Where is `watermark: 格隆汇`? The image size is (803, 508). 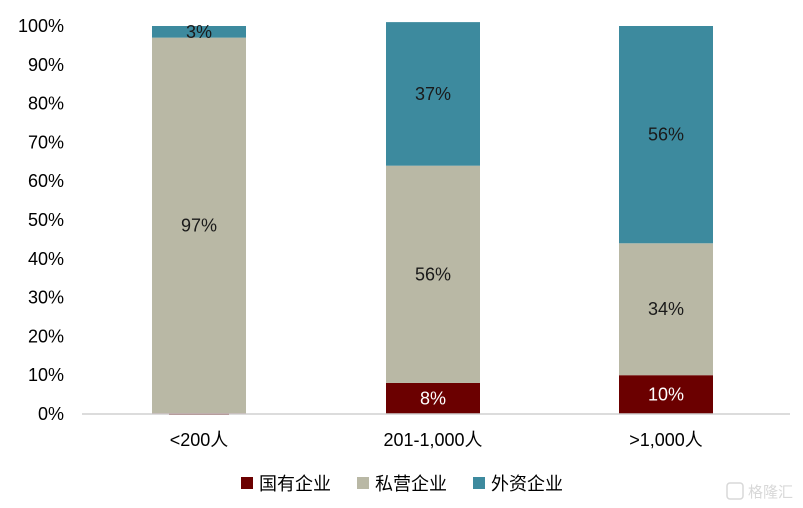
watermark: 格隆汇 is located at coordinates (759, 491).